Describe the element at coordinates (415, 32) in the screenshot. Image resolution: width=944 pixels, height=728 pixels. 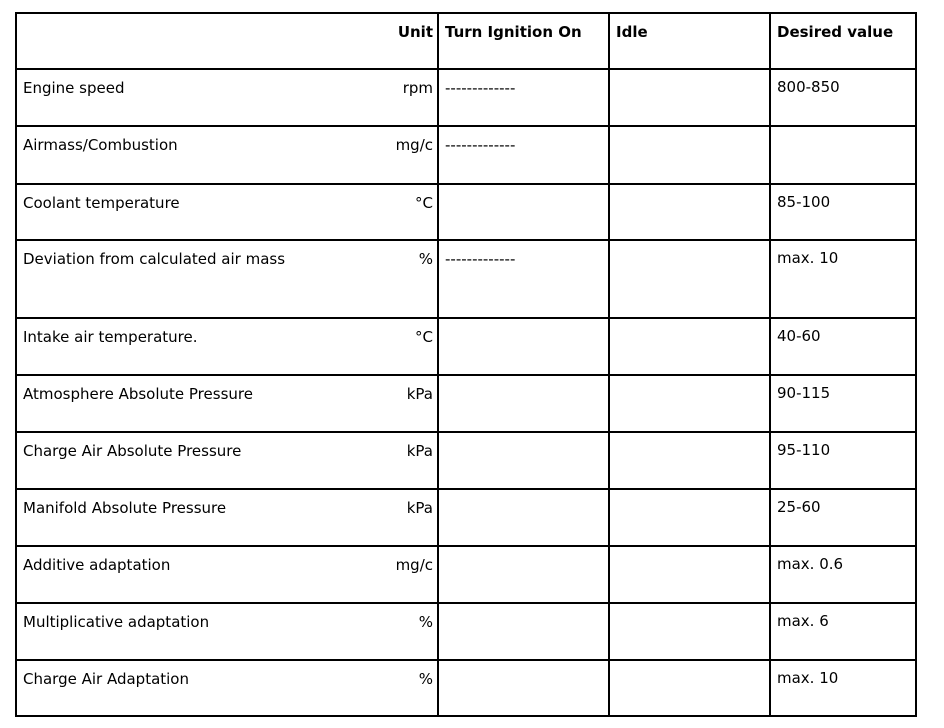
I see `header-text: Unit` at that location.